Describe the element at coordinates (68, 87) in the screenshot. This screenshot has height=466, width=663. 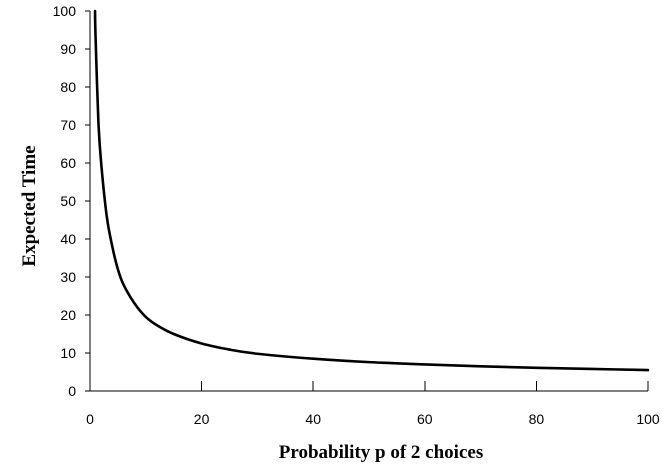
I see `y-tick-label: 80` at that location.